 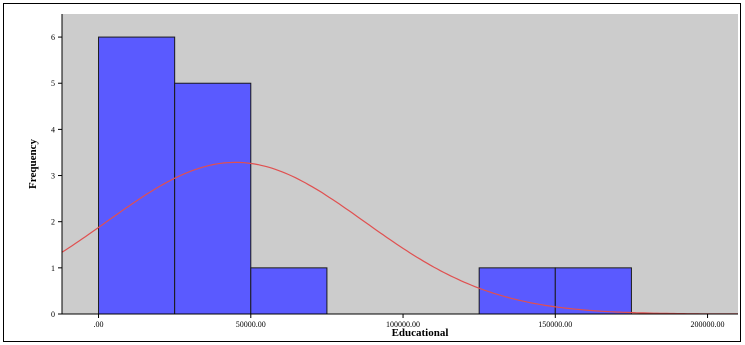 What do you see at coordinates (708, 324) in the screenshot?
I see `x-tick-label: 200000.00` at bounding box center [708, 324].